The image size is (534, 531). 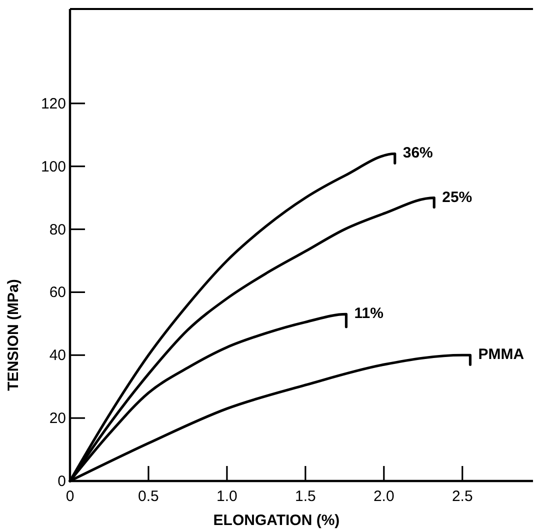 What do you see at coordinates (383, 496) in the screenshot?
I see `x-tick-label: 2.0` at bounding box center [383, 496].